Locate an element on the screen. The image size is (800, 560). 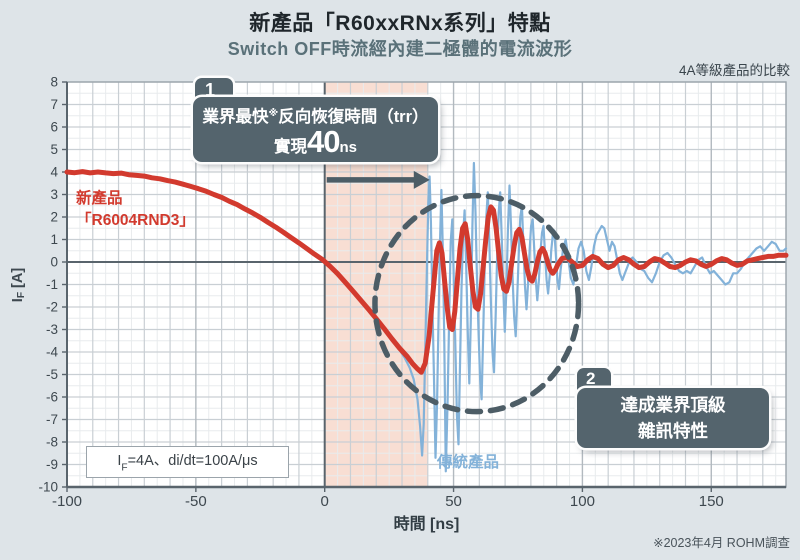
callout-2-line1: 達成業界頂級 is located at coordinates (673, 405).